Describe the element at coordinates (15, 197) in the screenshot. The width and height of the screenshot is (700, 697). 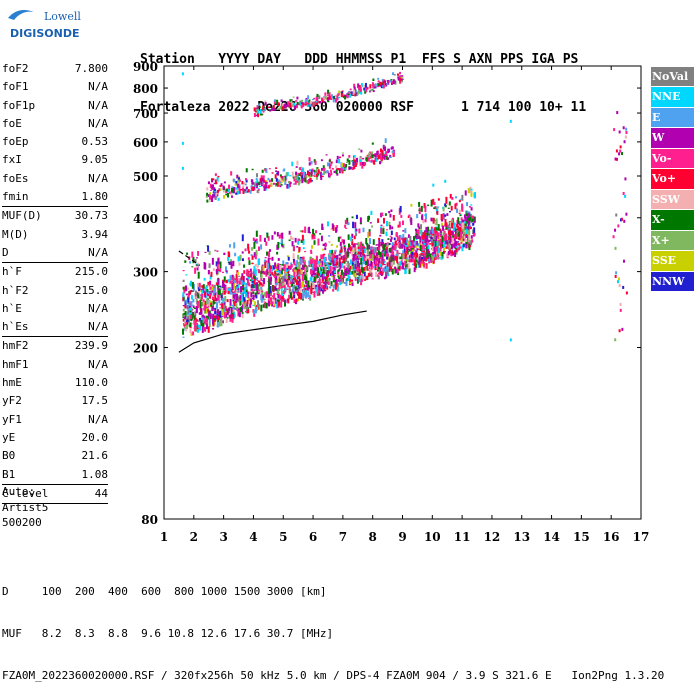
I see `param-label: fmin` at that location.